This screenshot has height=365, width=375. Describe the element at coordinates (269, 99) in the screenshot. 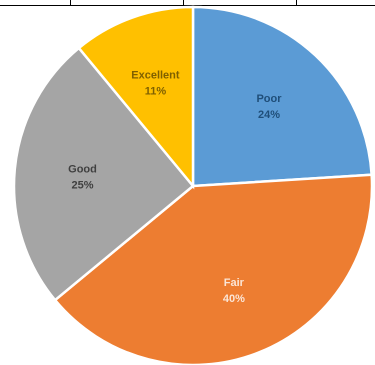

I see `slice-label-name: Poor` at that location.